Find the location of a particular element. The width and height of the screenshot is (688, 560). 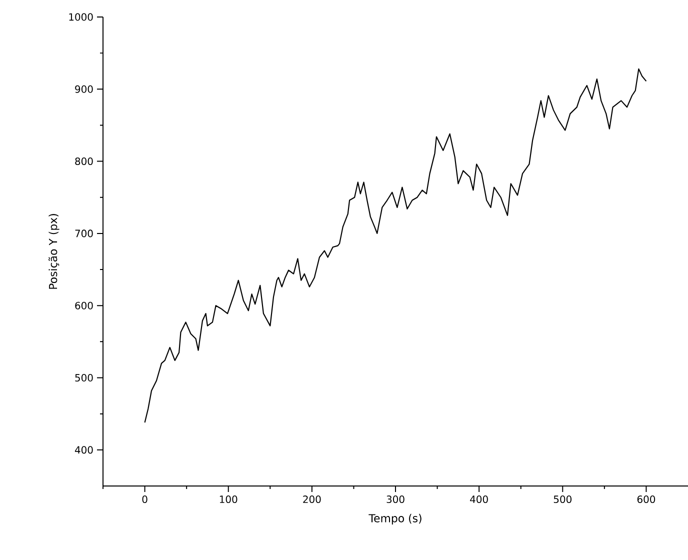

y-tick-label: 1000 is located at coordinates (81, 17).